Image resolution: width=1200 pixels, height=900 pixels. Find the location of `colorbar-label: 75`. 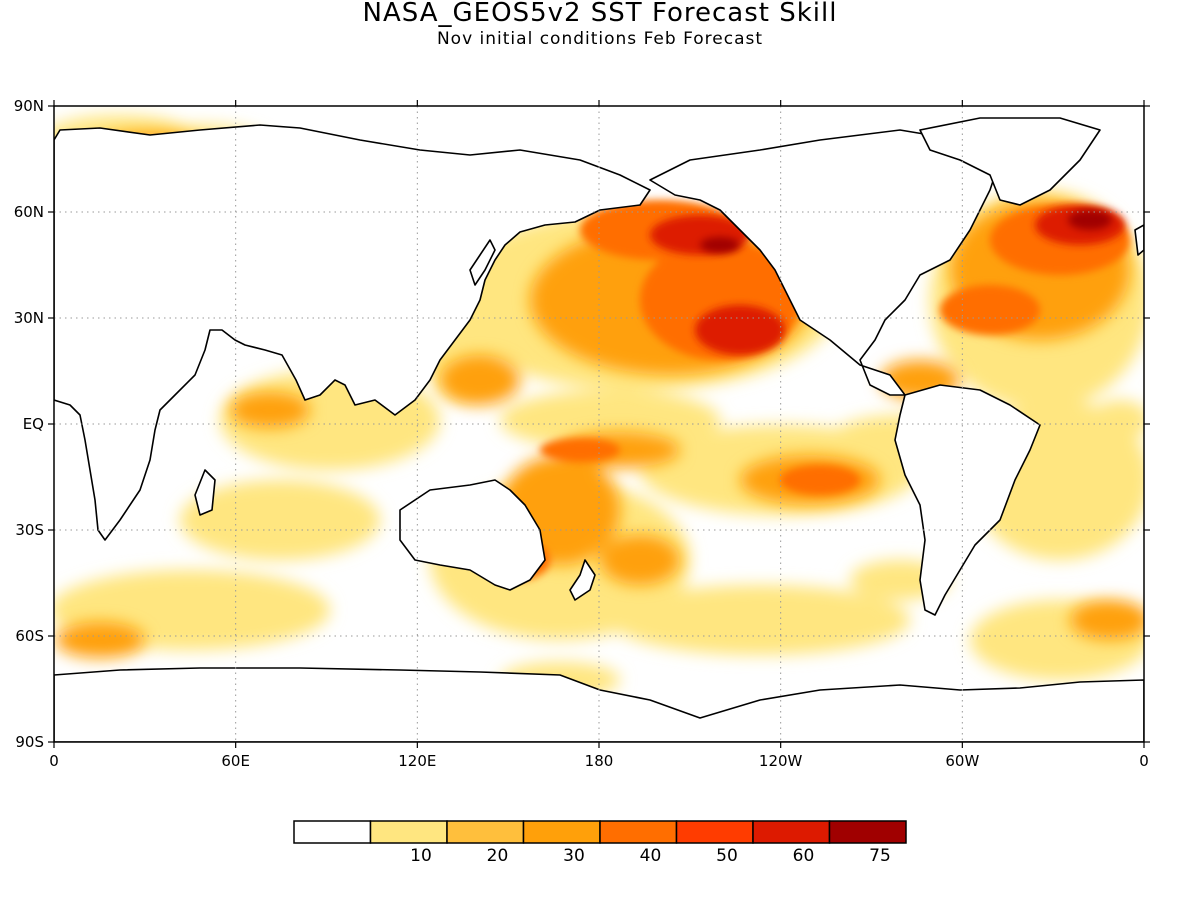

colorbar-label: 75 is located at coordinates (880, 856).